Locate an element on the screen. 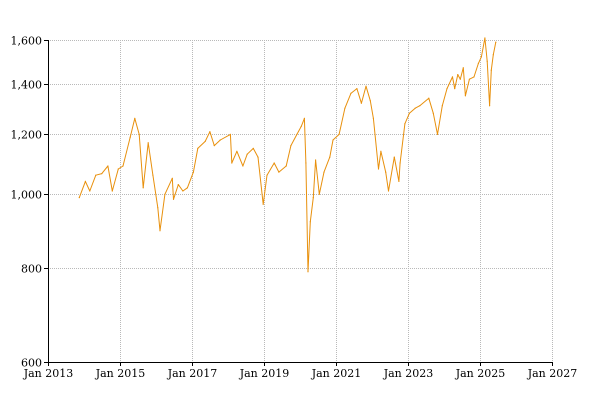 Image resolution: width=600 pixels, height=405 pixels. y-tick-label: 1,400 is located at coordinates (27, 85).